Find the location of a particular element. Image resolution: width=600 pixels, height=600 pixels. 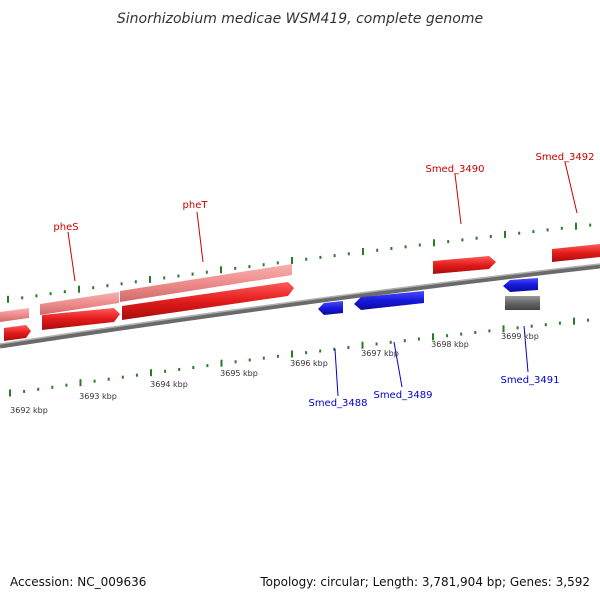

scale-tick-label: 3698 kbp is located at coordinates (450, 344).